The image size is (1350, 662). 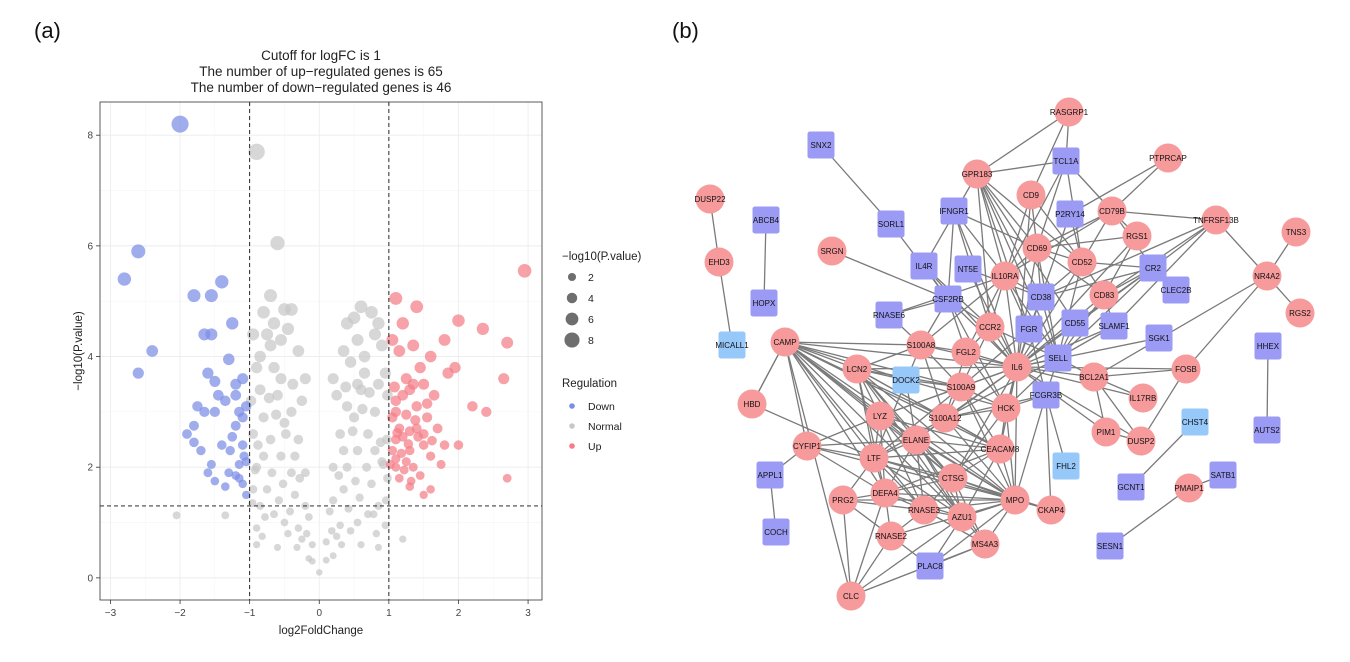 I want to click on node-cd9: CD9, so click(x=1031, y=195).